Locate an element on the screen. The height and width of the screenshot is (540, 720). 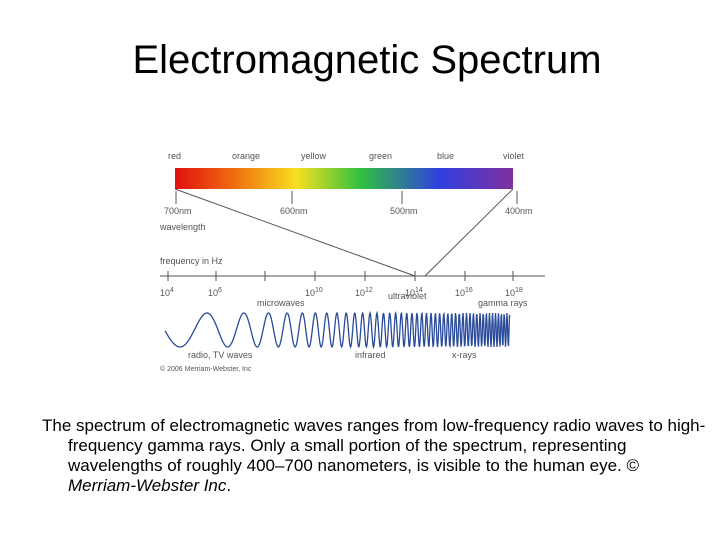
frequency-tick-label: 10¹⁶ is located at coordinates (464, 292).